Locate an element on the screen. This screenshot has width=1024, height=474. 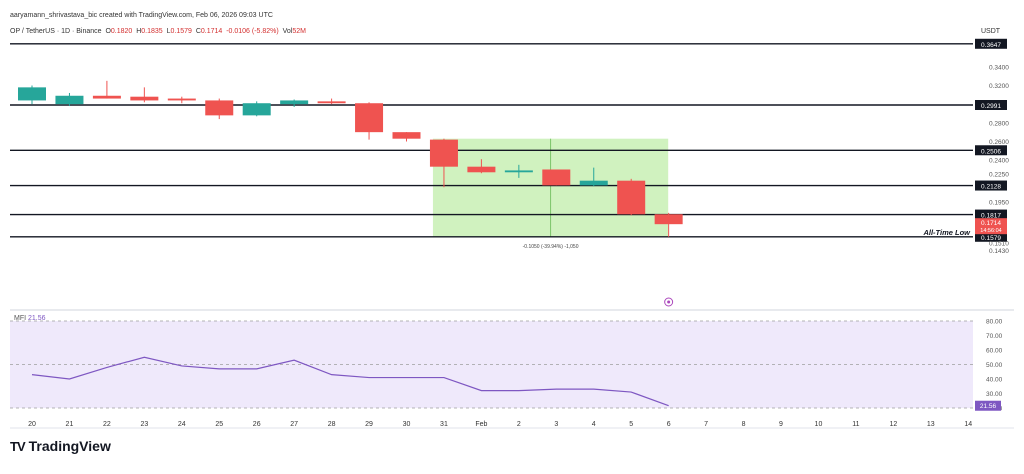
ohlc-change: -0.0106 (-5.82%) is located at coordinates (252, 31).